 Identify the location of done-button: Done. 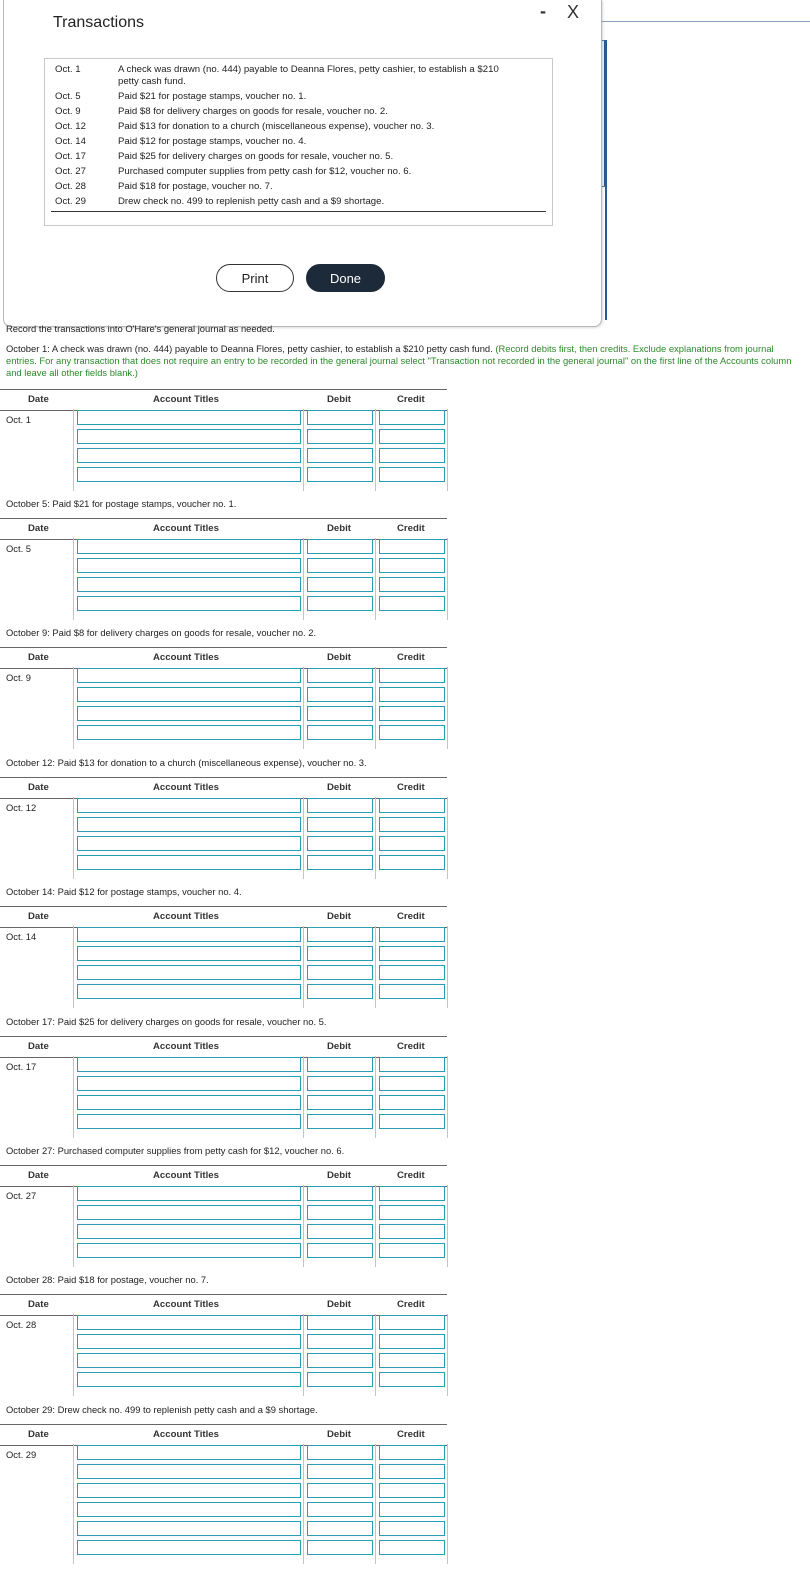
(345, 278).